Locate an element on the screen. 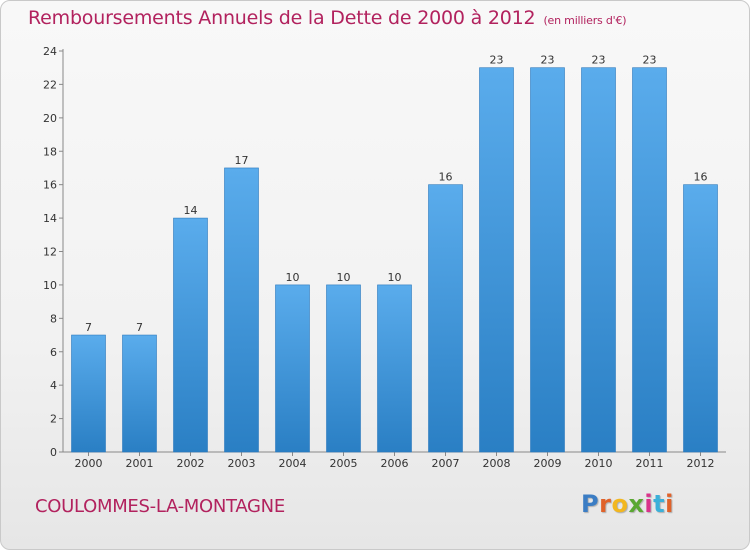  x-tick-label: 2012 is located at coordinates (701, 463).